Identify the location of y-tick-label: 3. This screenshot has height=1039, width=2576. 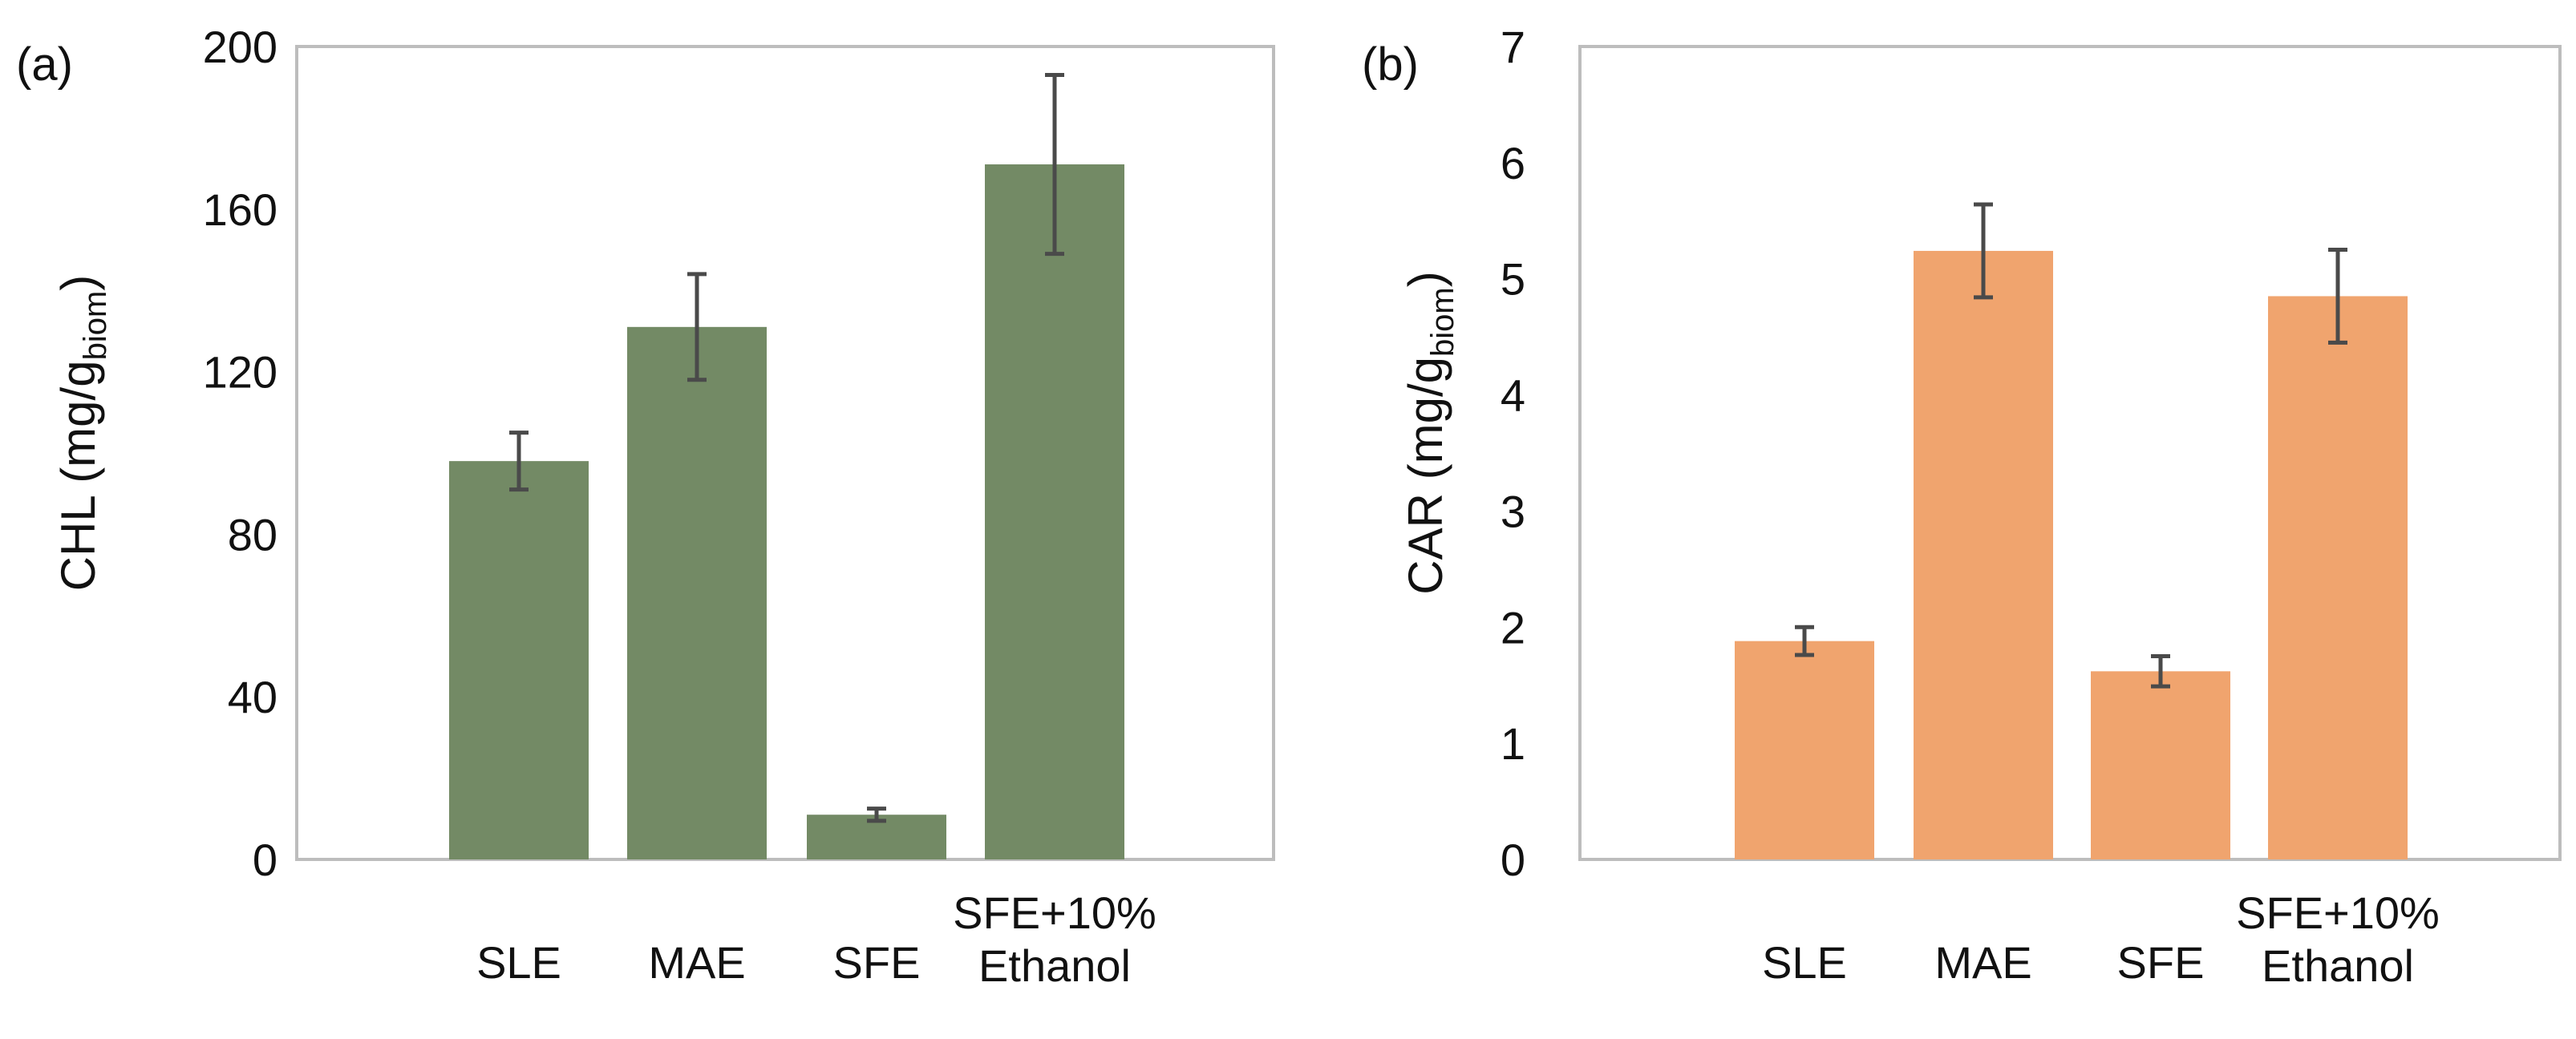
(1513, 511).